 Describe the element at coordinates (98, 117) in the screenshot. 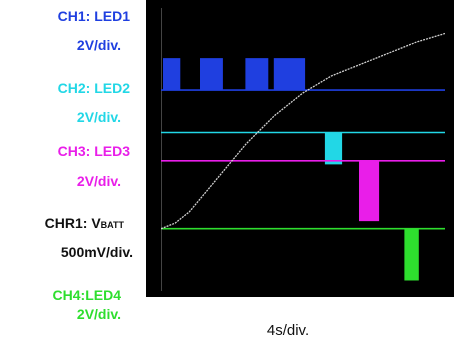

I see `ch2-scale: 2V/div.` at that location.